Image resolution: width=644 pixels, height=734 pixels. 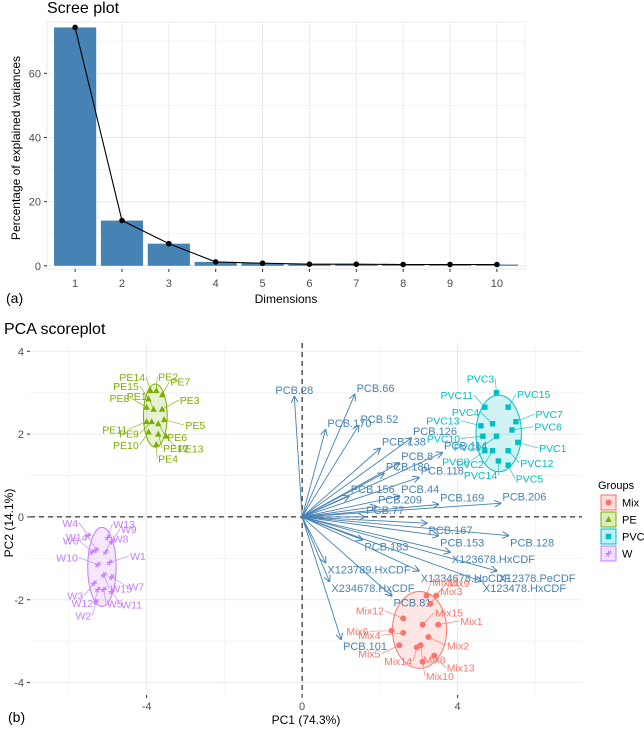 What do you see at coordinates (435, 432) in the screenshot?
I see `variable-label: PCB.126` at bounding box center [435, 432].